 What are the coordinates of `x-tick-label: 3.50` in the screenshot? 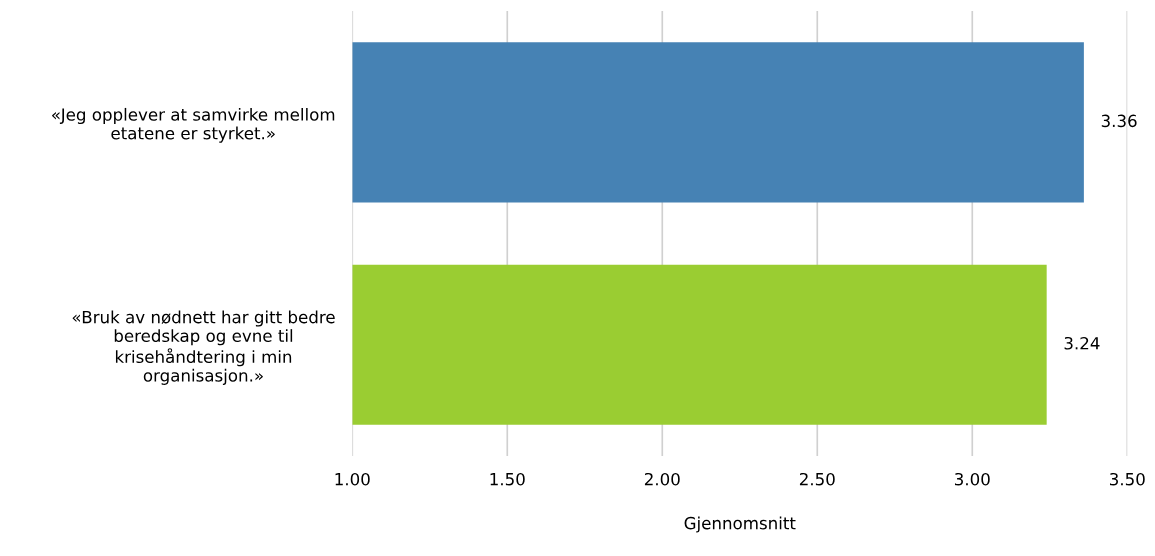 It's located at (1127, 479).